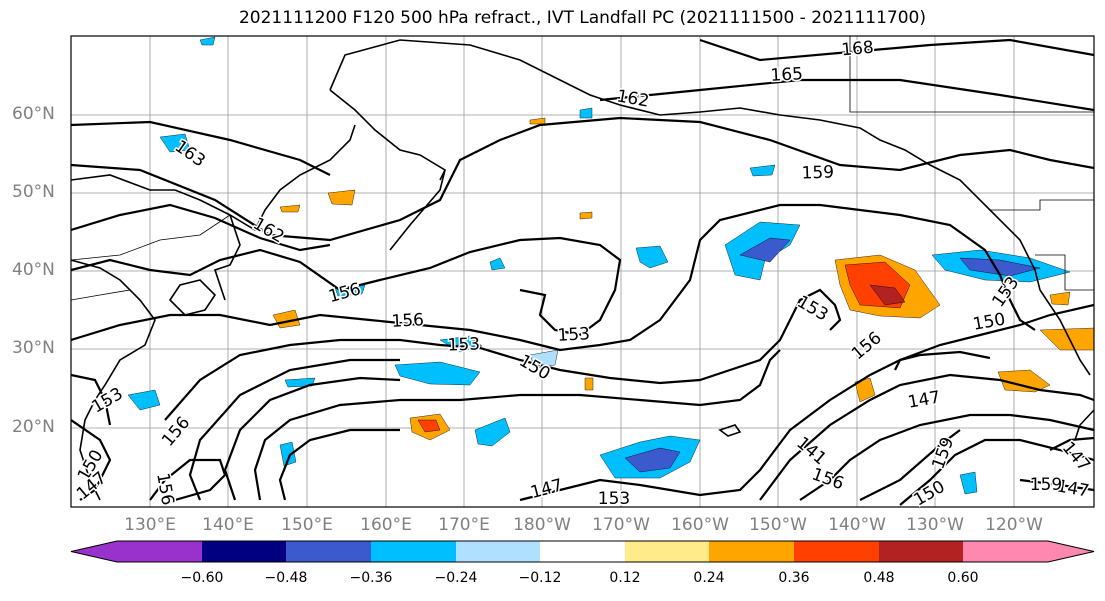 Image resolution: width=1105 pixels, height=601 pixels. Describe the element at coordinates (456, 578) in the screenshot. I see `colorbar-tick-label: −0.24` at that location.